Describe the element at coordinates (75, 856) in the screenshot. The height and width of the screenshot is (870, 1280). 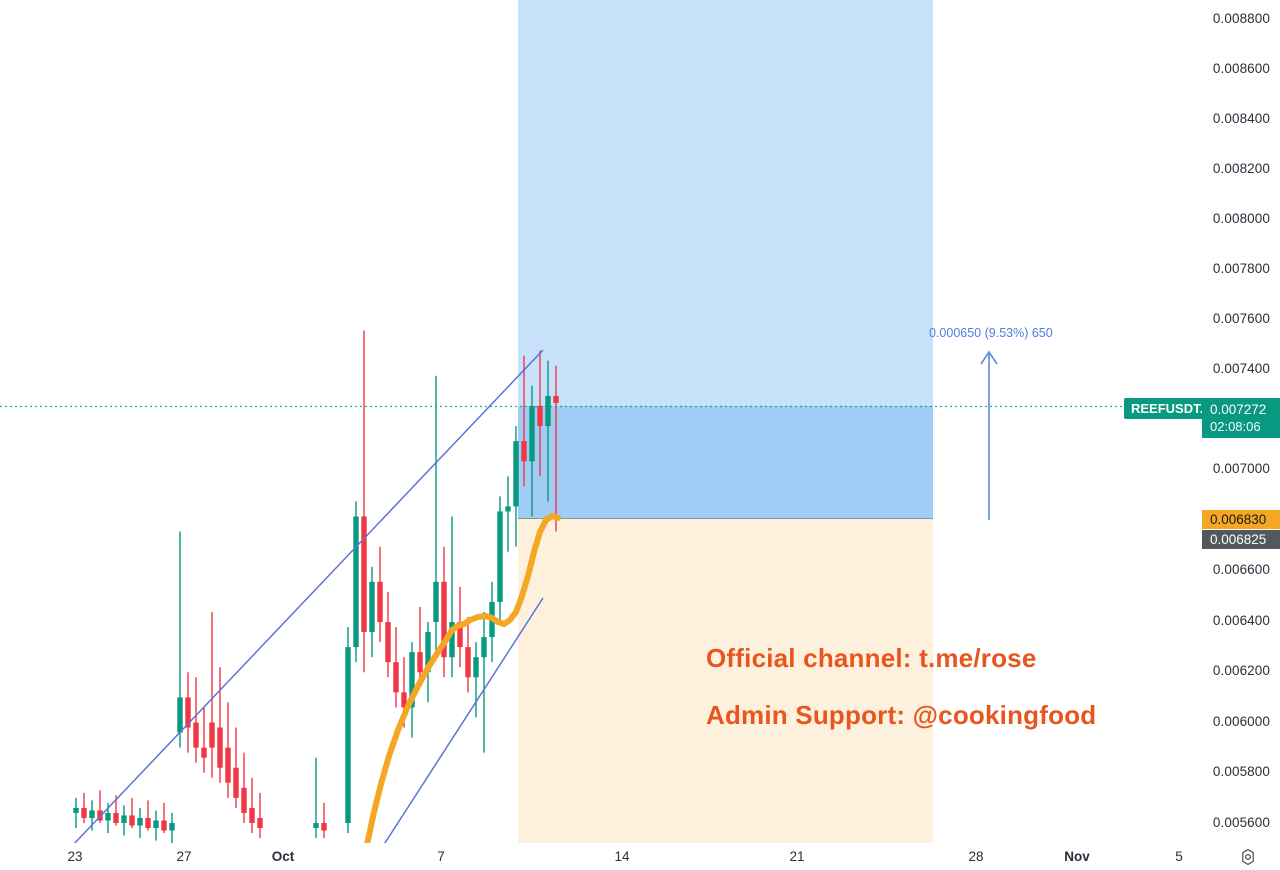
I see `time-tick: 23` at that location.